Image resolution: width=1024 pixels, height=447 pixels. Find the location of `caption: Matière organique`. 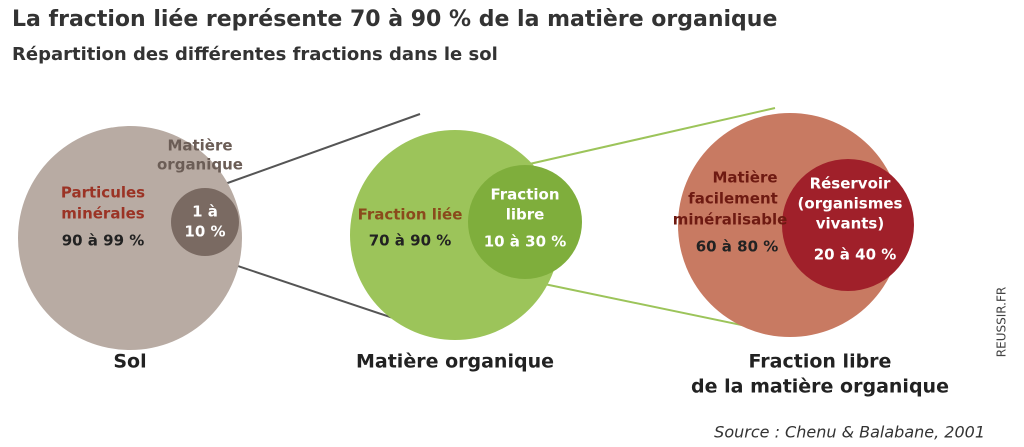

caption: Matière organique is located at coordinates (455, 362).